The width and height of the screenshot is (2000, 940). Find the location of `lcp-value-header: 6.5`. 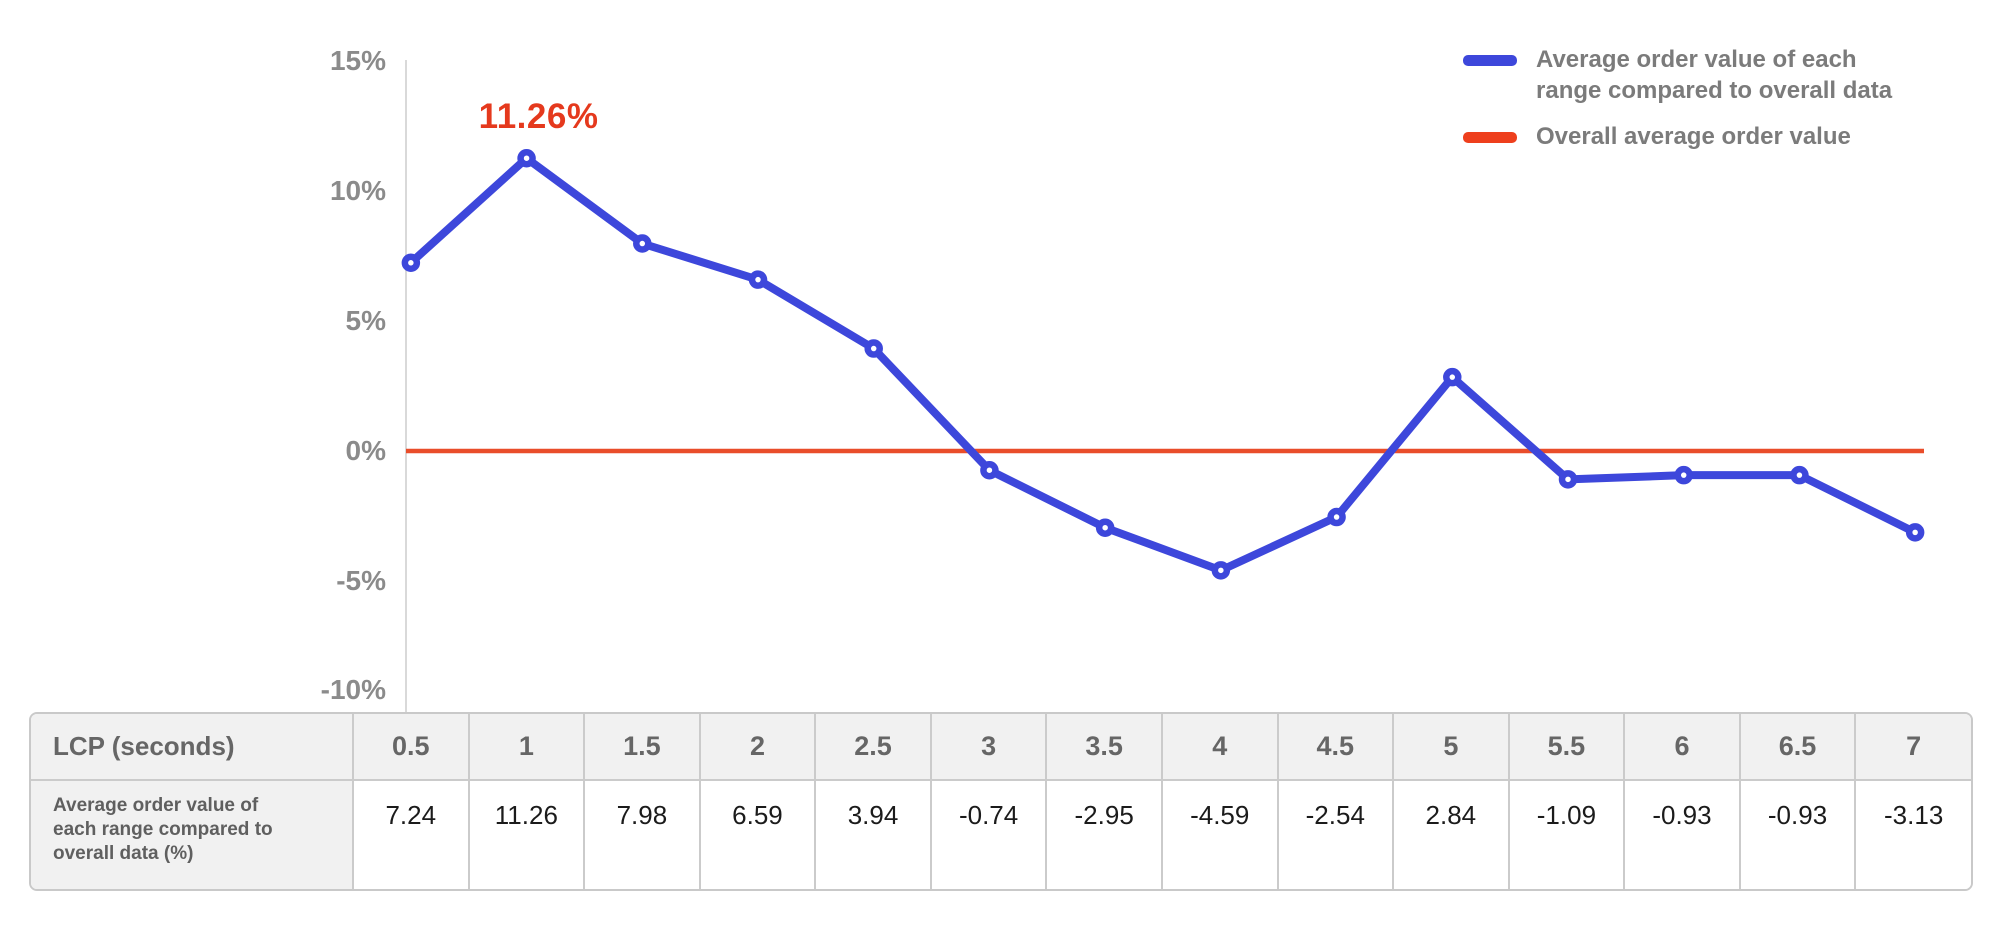

lcp-value-header: 6.5 is located at coordinates (1797, 747).